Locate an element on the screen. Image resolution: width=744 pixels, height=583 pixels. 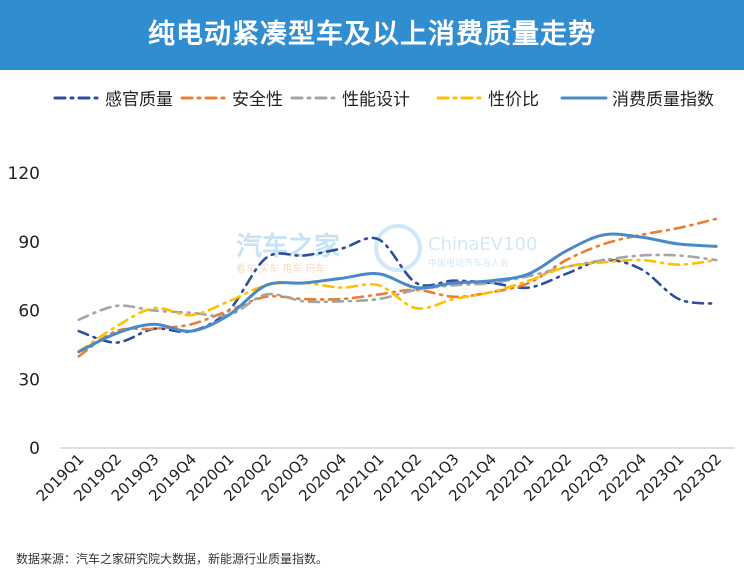
legend-label: 性价比 is located at coordinates (513, 100).